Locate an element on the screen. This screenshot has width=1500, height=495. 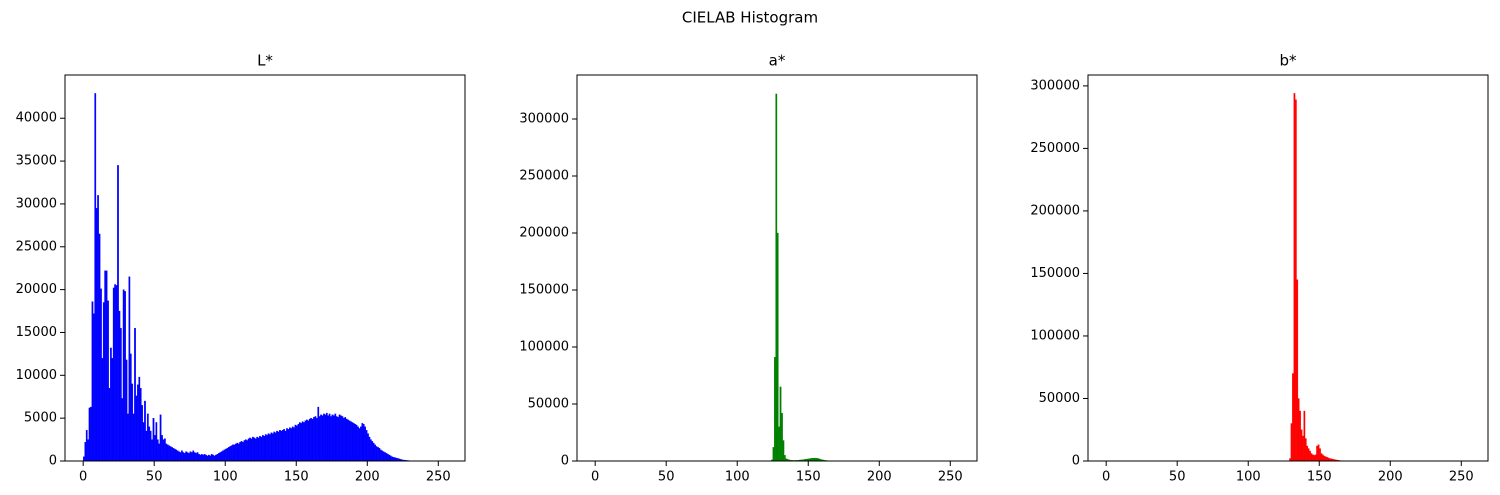
y-tick-label: 250000 is located at coordinates (544, 176).